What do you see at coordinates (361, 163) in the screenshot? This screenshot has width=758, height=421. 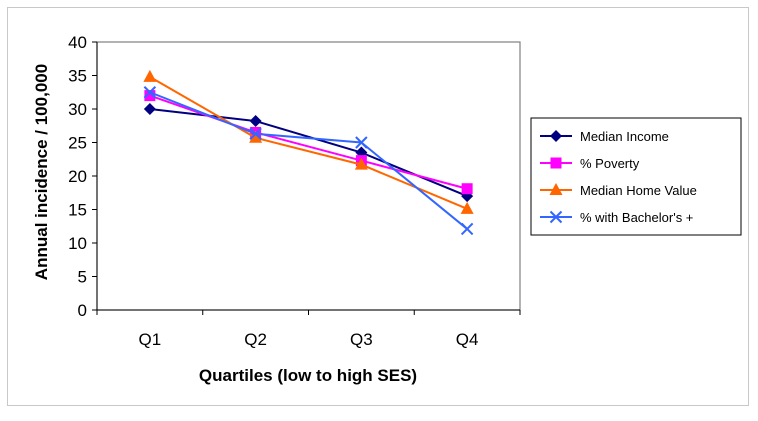 I see `data-point-median-home-value-q3` at bounding box center [361, 163].